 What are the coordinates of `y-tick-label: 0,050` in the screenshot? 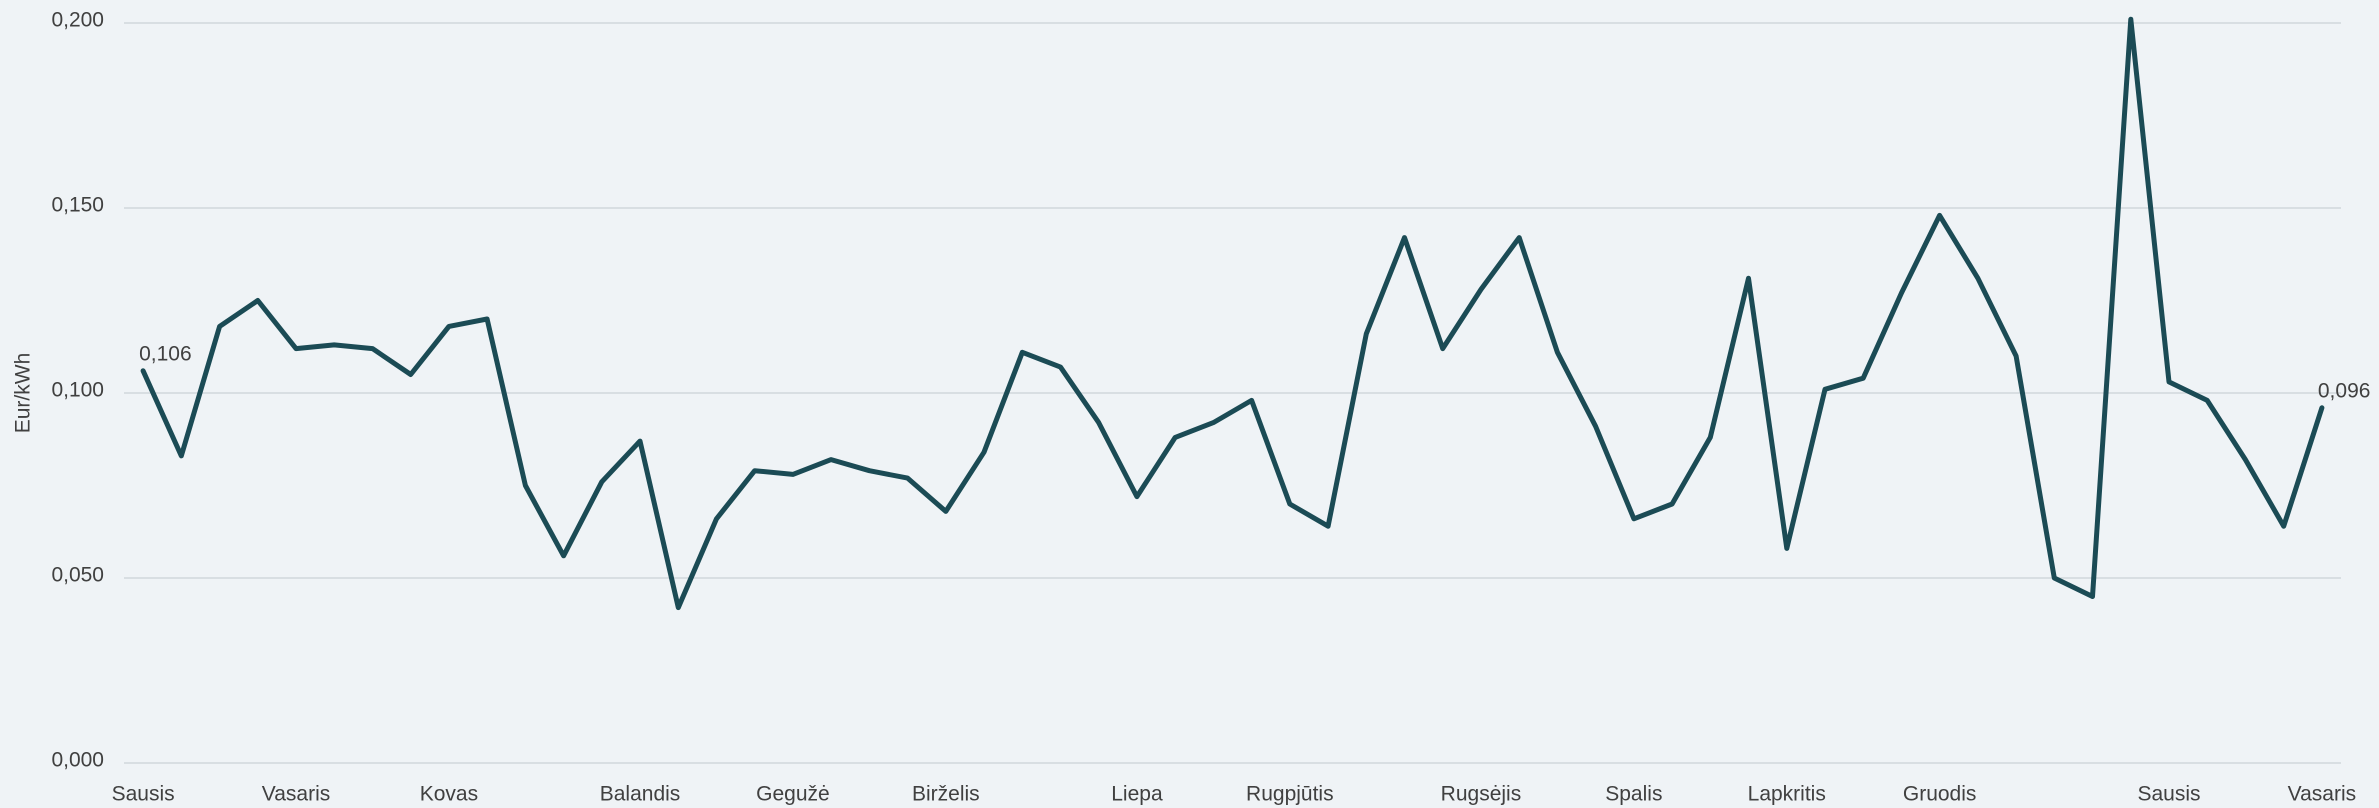 It's located at (77, 575).